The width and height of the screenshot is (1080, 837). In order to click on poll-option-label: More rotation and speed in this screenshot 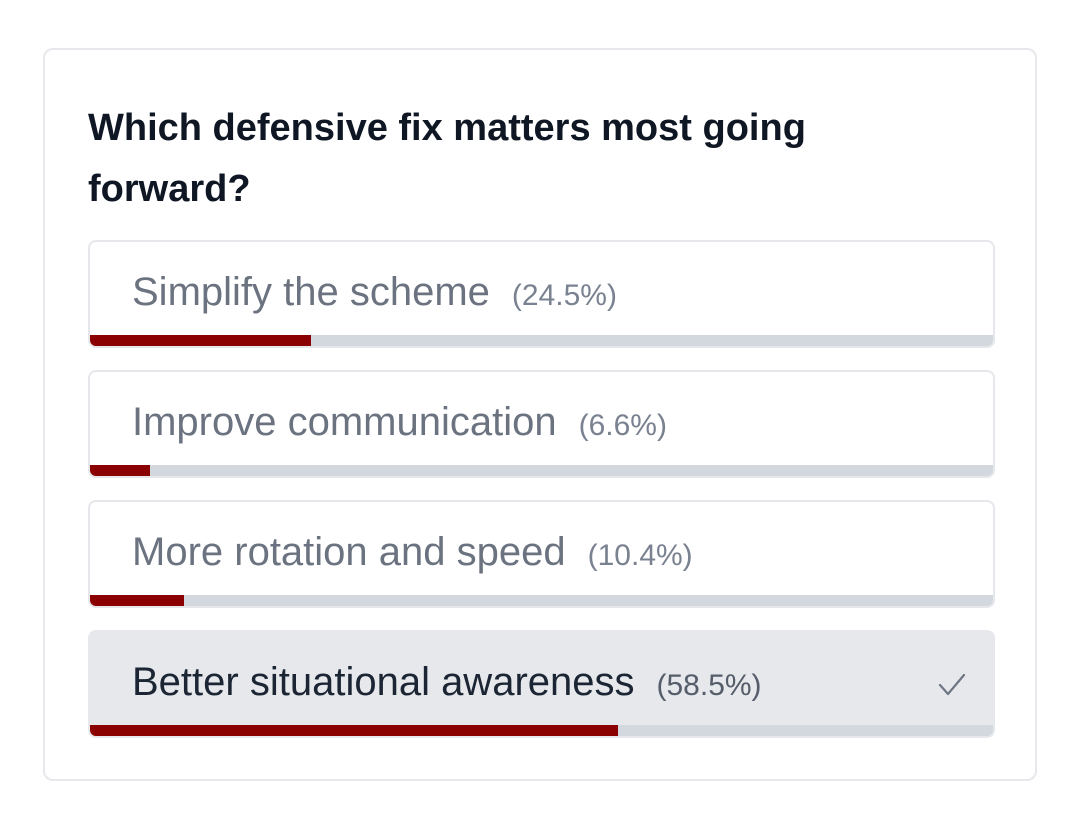, I will do `click(349, 552)`.